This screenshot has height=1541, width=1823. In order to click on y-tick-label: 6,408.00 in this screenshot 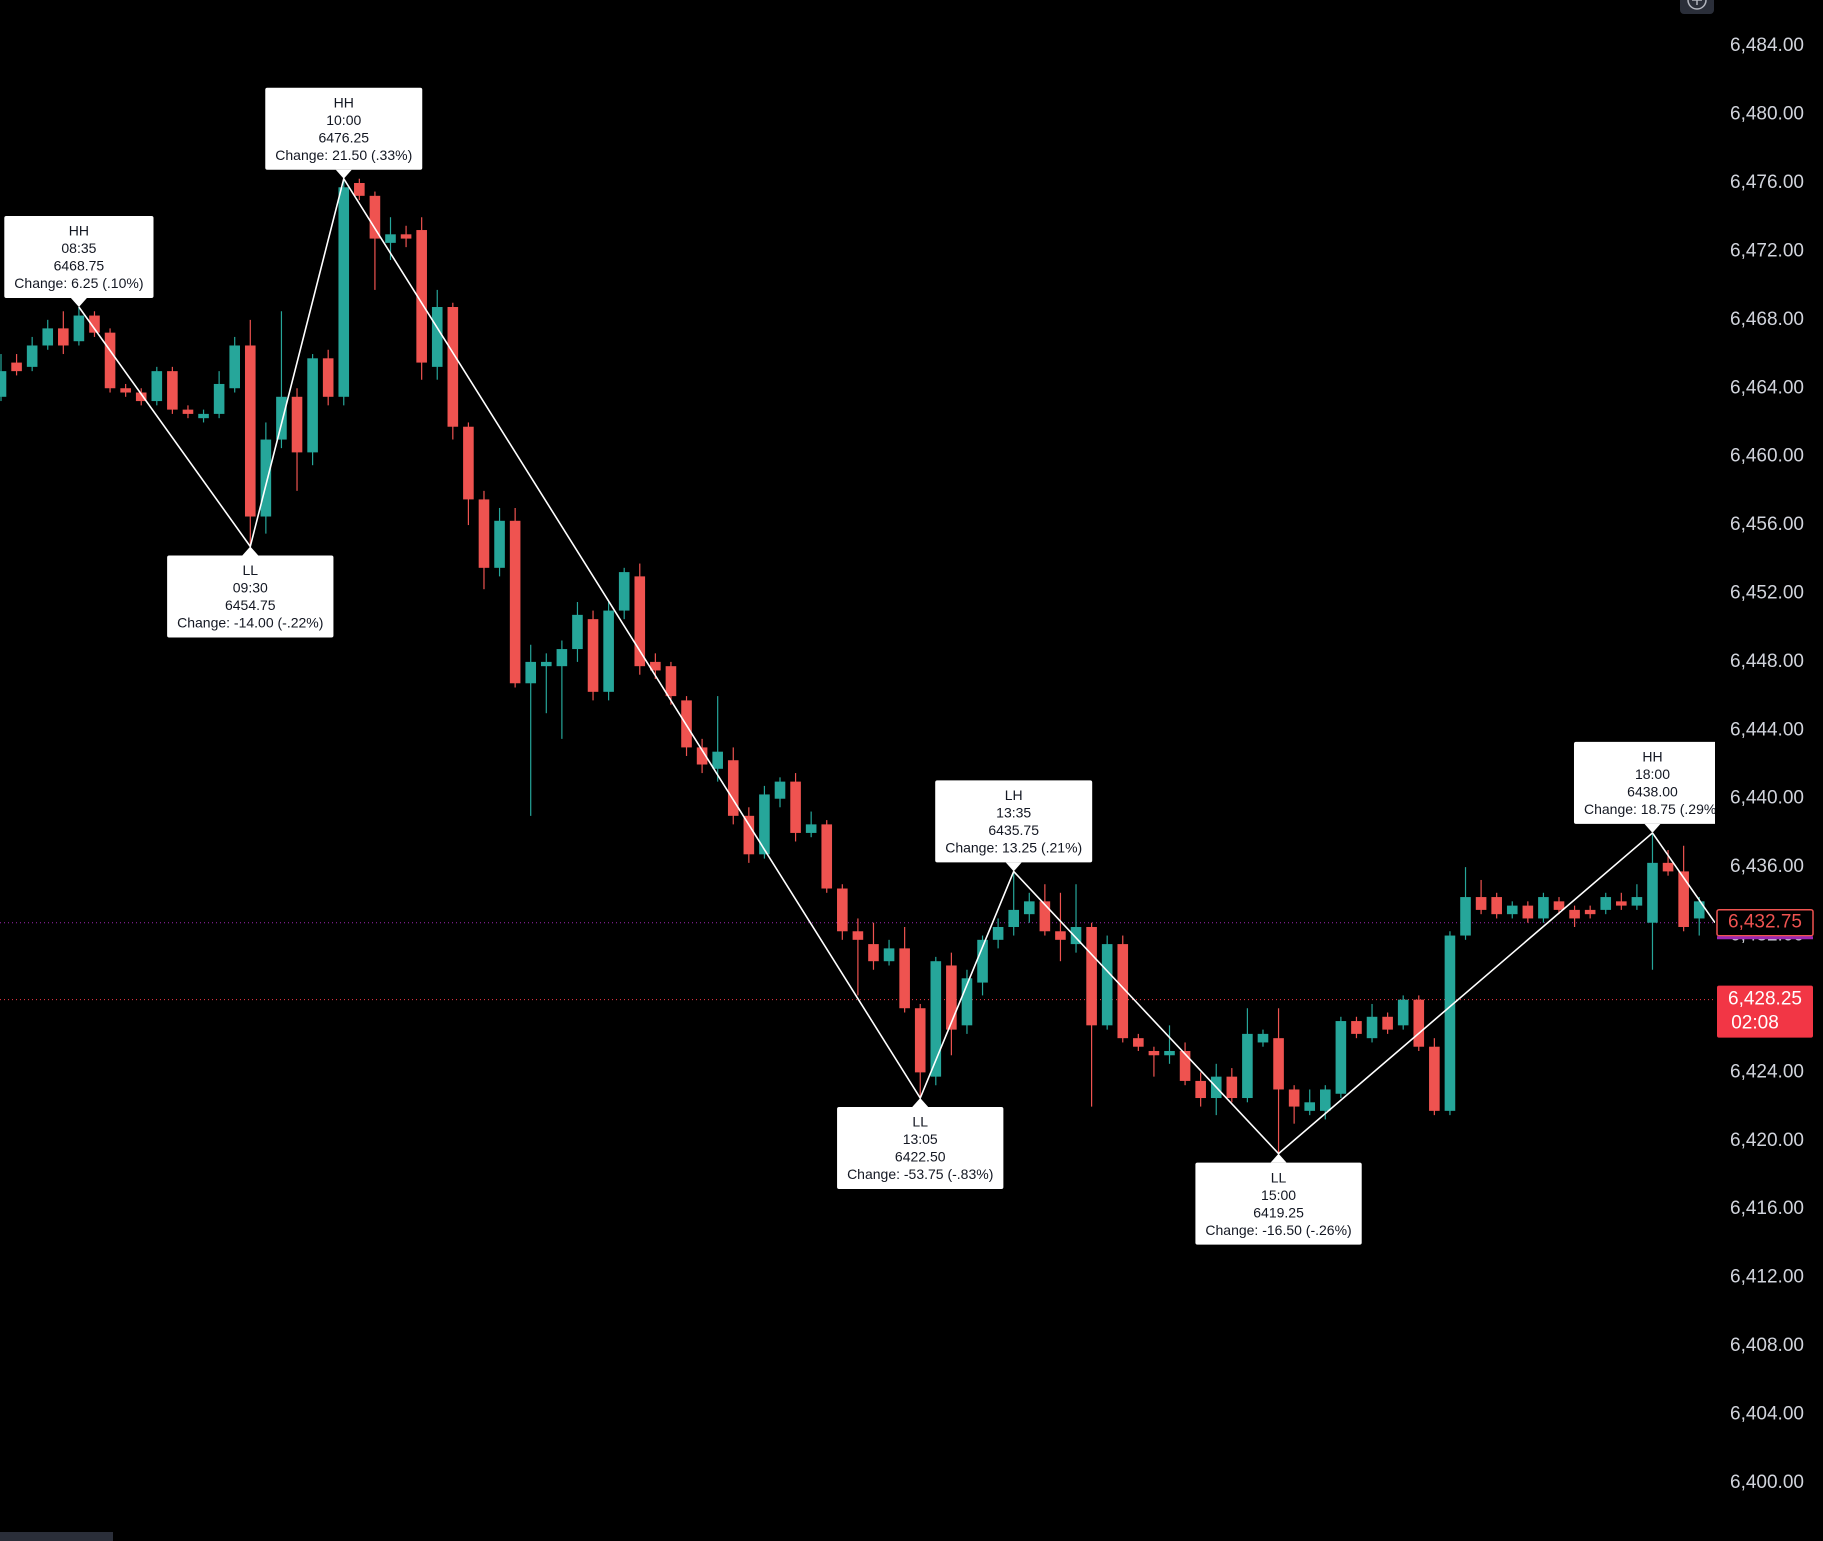, I will do `click(1767, 1345)`.